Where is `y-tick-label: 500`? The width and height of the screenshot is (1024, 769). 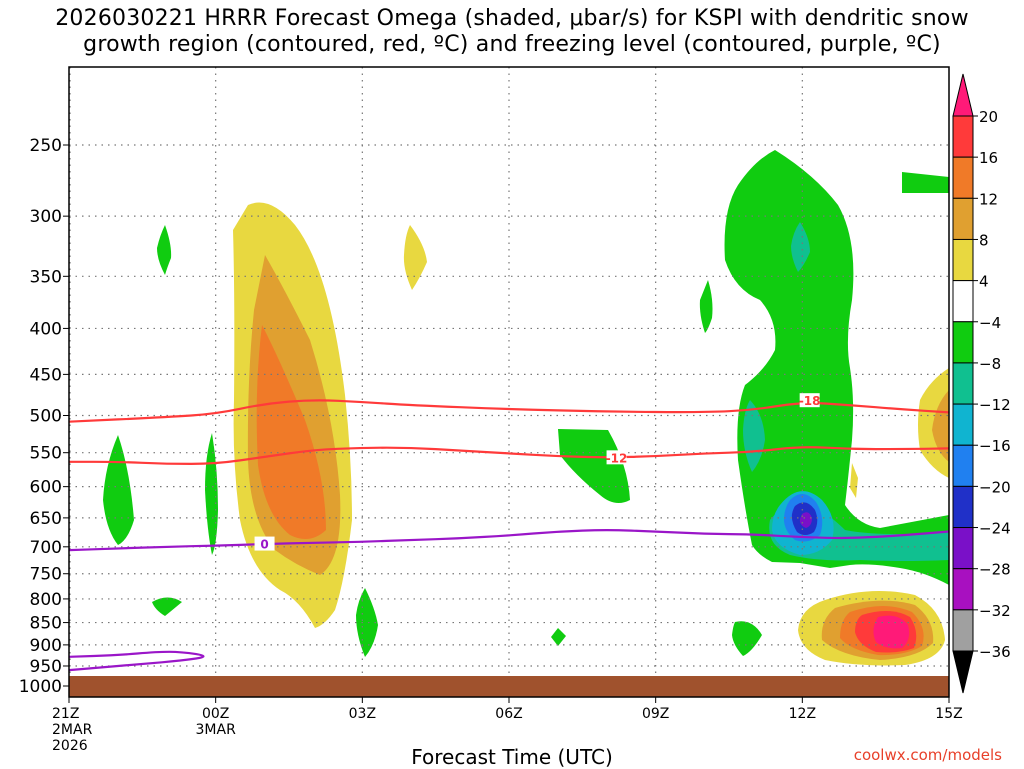 y-tick-label: 500 is located at coordinates (46, 417).